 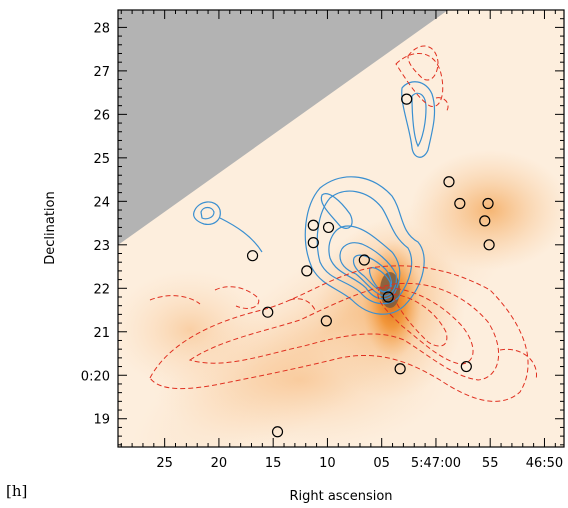 What do you see at coordinates (101, 289) in the screenshot?
I see `y-tick-label: 22` at bounding box center [101, 289].